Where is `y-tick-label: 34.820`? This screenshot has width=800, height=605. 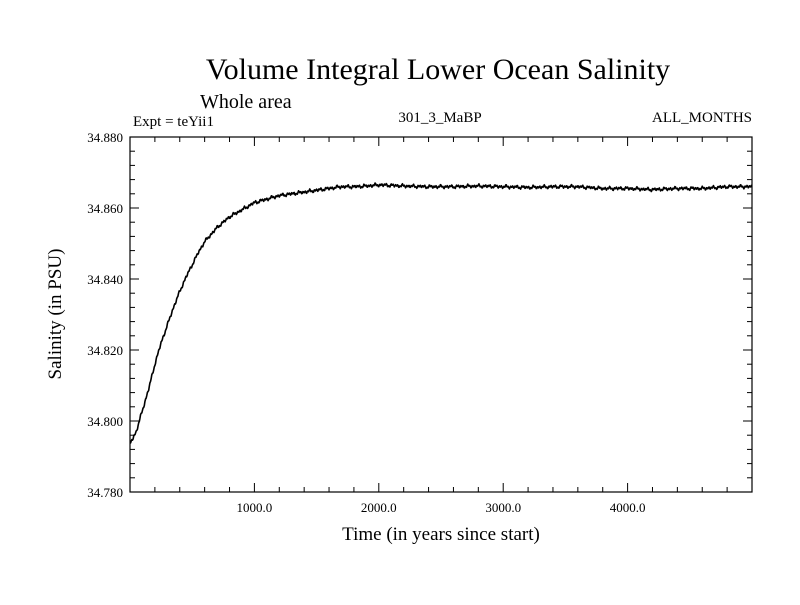
y-tick-label: 34.820 is located at coordinates (105, 350).